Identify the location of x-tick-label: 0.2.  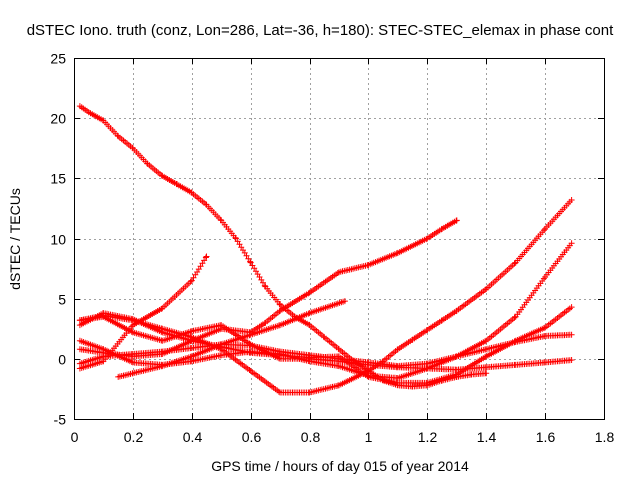
(134, 437).